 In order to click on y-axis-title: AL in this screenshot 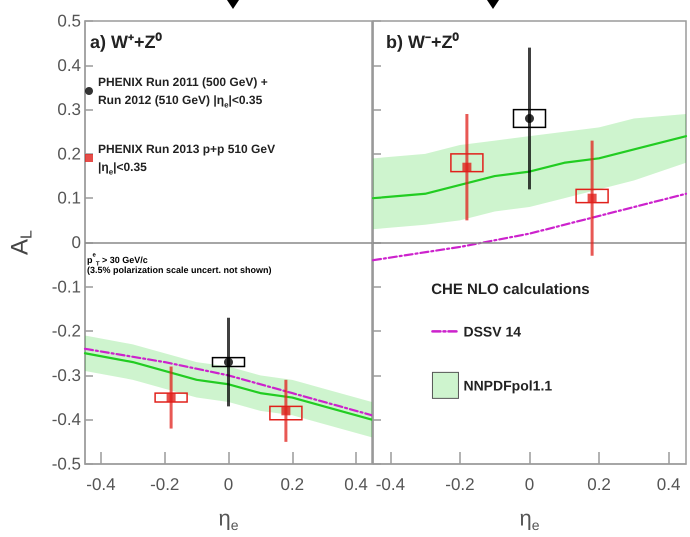, I will do `click(21, 242)`.